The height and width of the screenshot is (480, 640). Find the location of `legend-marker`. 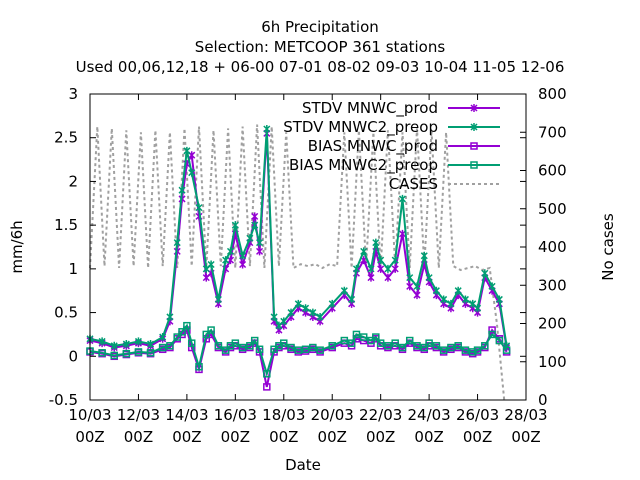

legend-marker is located at coordinates (474, 146).